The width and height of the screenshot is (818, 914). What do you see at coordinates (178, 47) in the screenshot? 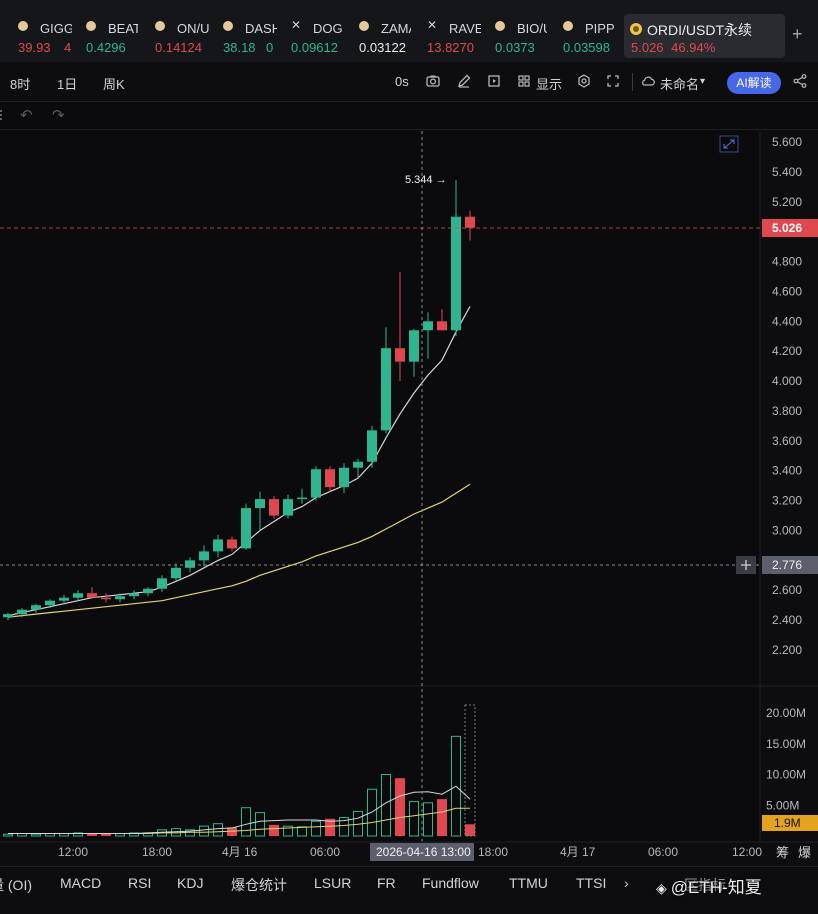
I see `ticker-price: 0.14124` at bounding box center [178, 47].